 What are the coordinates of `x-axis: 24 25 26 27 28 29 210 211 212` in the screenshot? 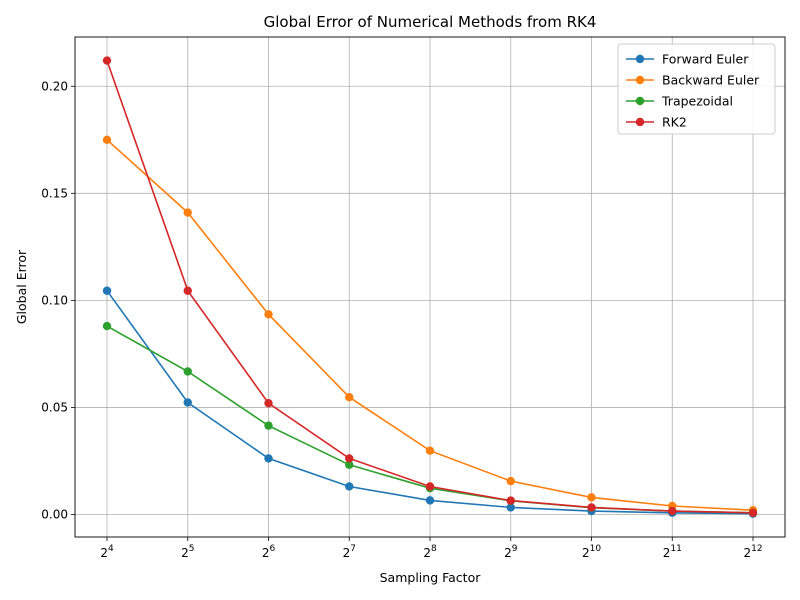 It's located at (431, 548).